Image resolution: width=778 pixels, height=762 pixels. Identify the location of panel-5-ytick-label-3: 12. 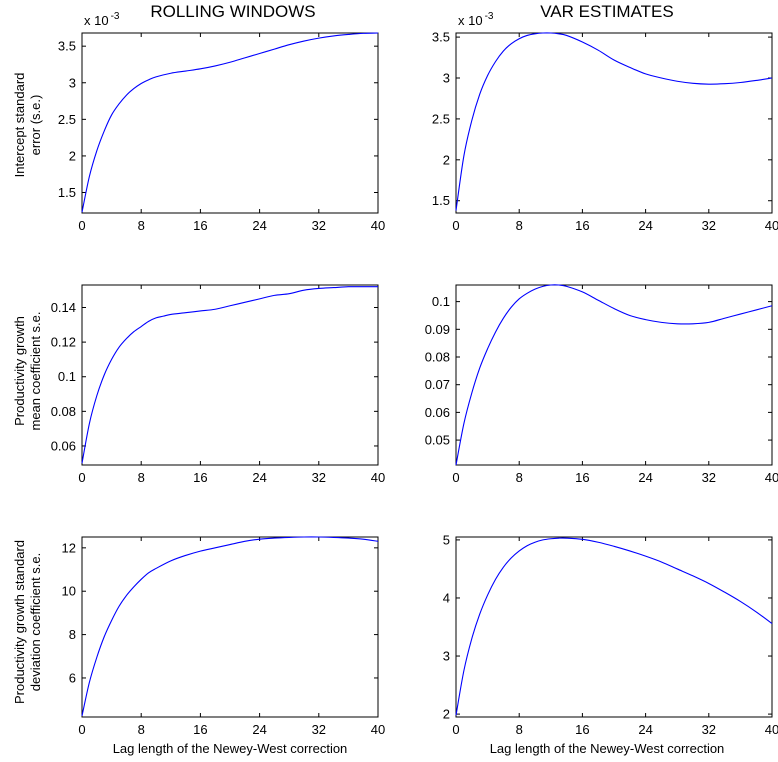
(69, 547).